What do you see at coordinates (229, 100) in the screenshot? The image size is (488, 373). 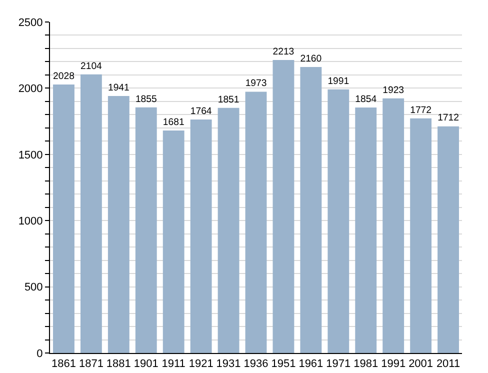 I see `data-label: 1851` at bounding box center [229, 100].